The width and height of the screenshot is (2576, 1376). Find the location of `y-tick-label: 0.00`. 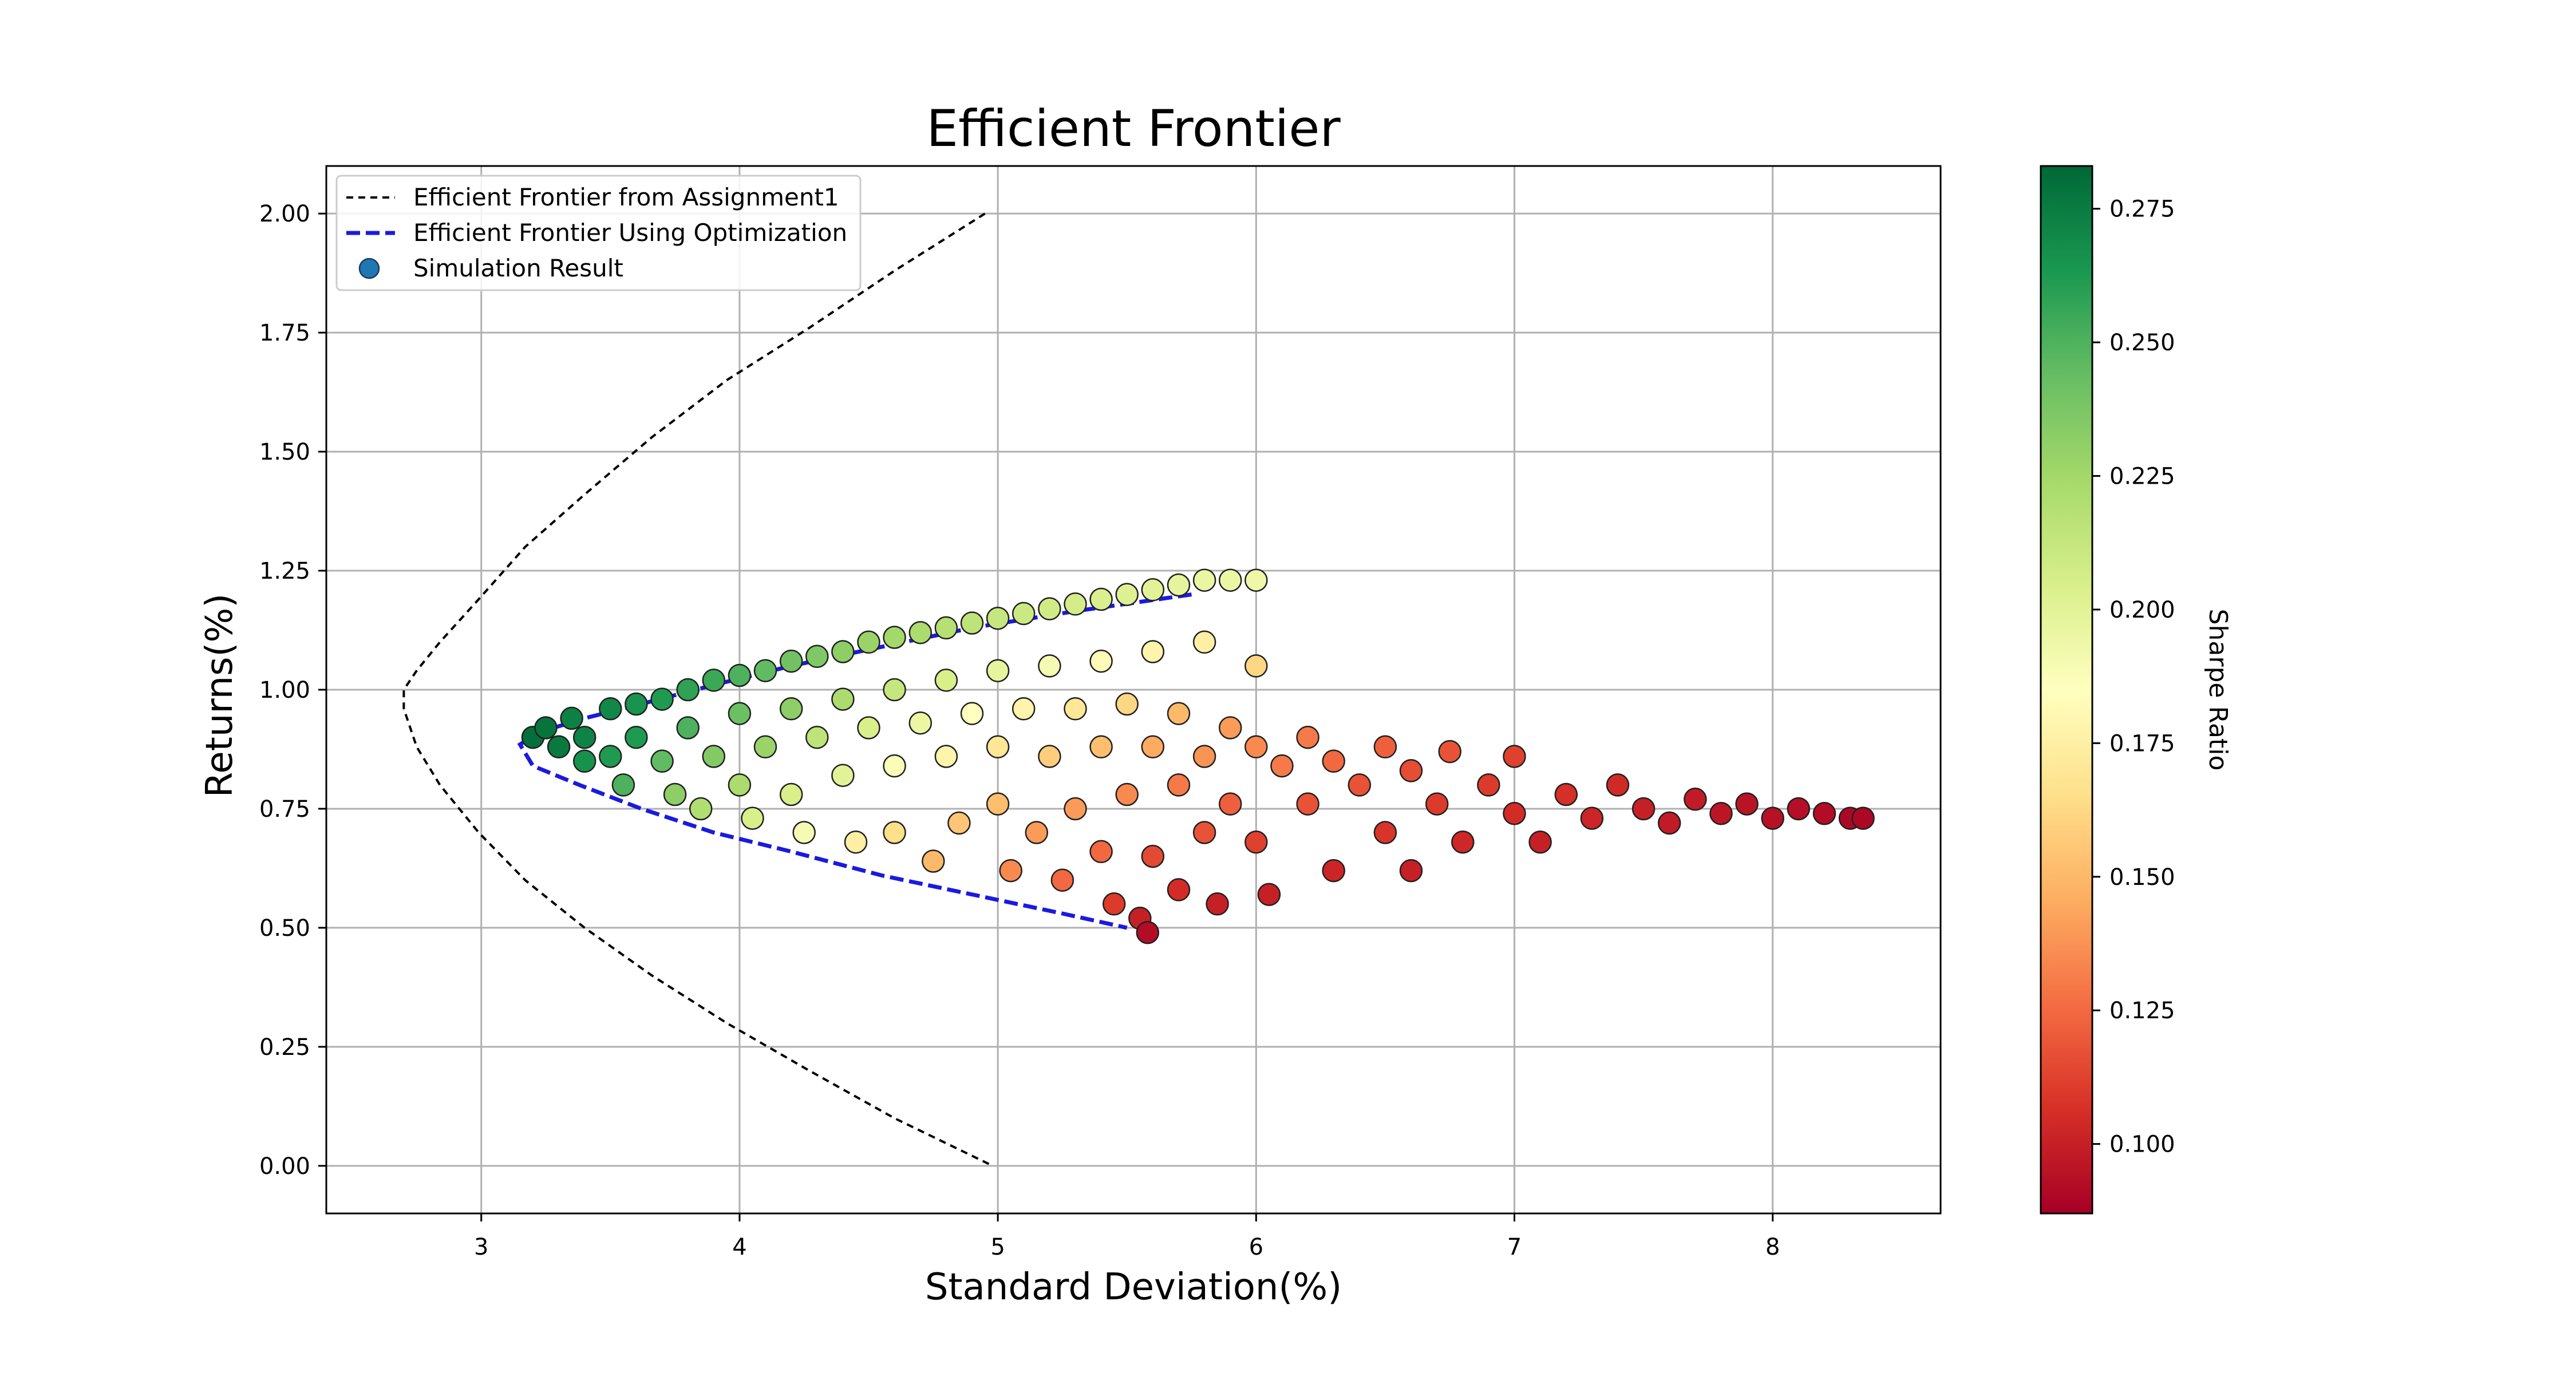

y-tick-label: 0.00 is located at coordinates (284, 1166).